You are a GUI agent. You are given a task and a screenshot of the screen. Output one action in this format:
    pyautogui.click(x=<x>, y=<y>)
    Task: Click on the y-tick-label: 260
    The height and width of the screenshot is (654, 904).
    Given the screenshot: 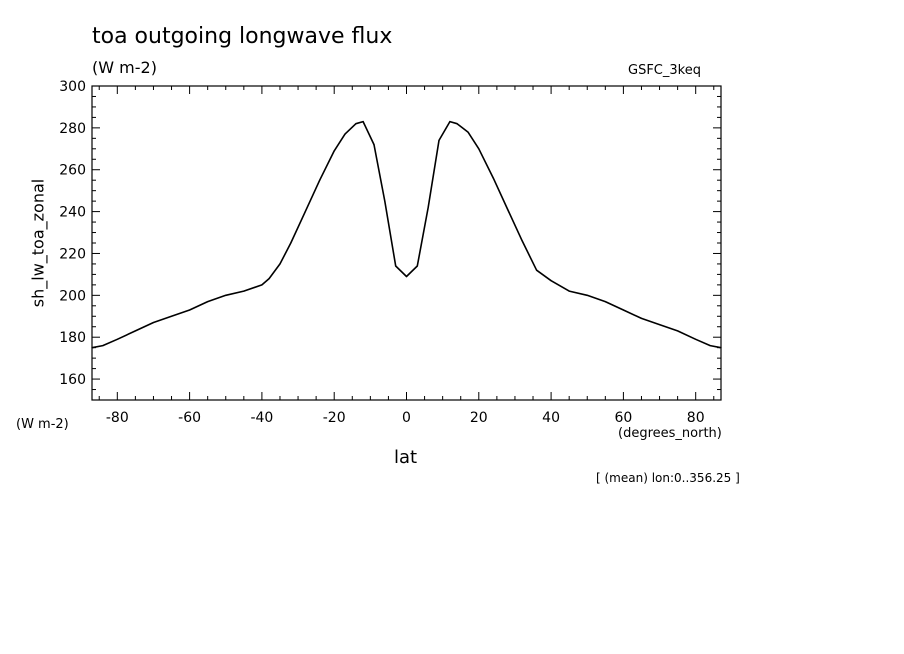 What is the action you would take?
    pyautogui.click(x=72, y=171)
    